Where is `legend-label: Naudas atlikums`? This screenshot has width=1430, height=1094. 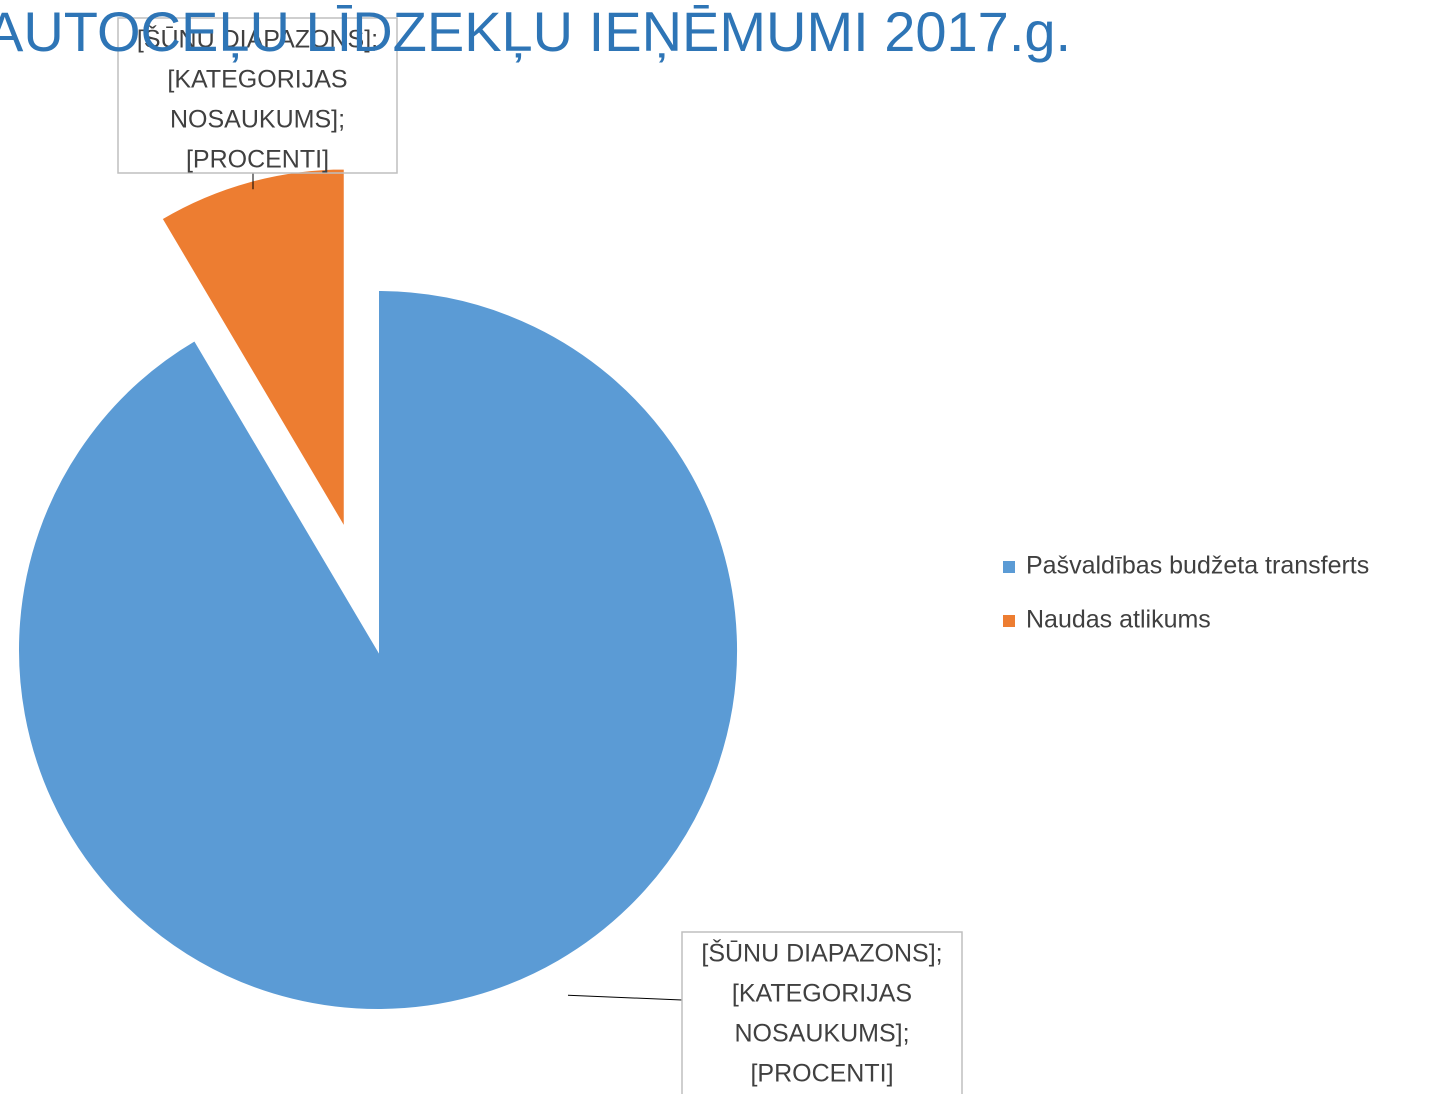 legend-label: Naudas atlikums is located at coordinates (1118, 620).